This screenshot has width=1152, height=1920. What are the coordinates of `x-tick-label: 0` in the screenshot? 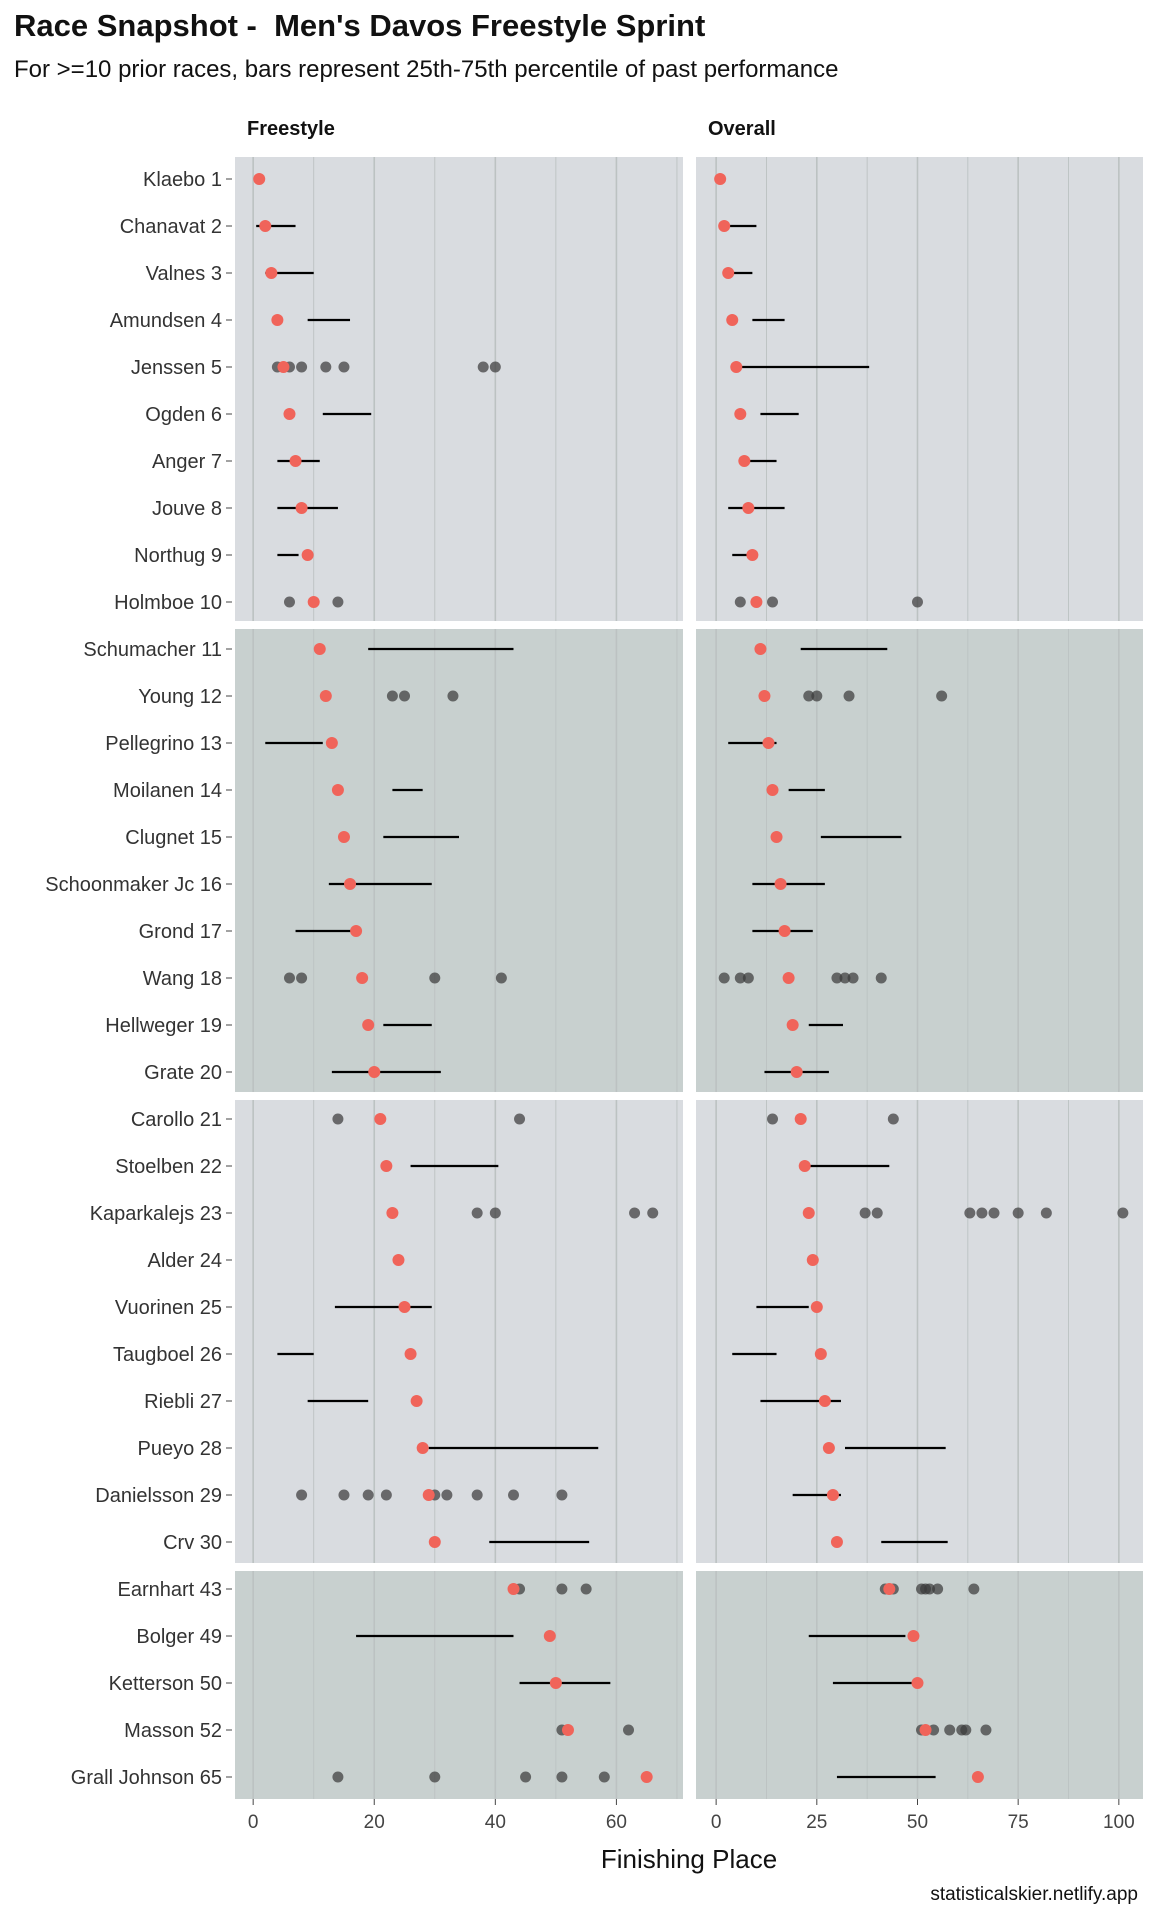 It's located at (253, 1822).